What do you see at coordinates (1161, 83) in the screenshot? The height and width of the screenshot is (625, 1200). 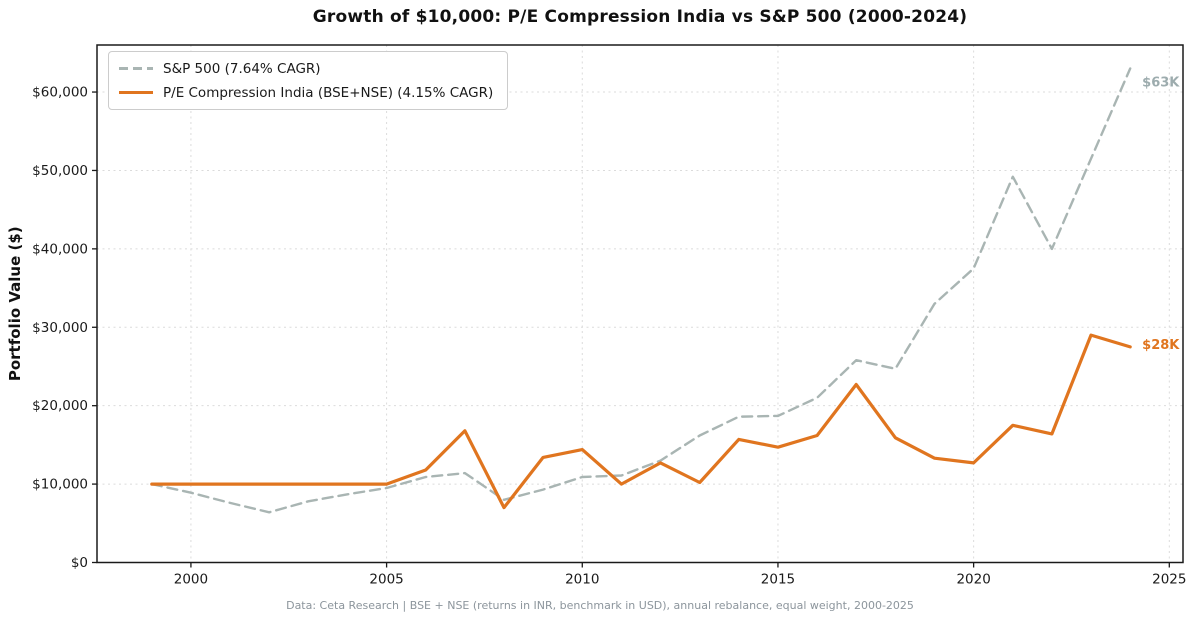 I see `end-value-annotation-63k: $63K` at bounding box center [1161, 83].